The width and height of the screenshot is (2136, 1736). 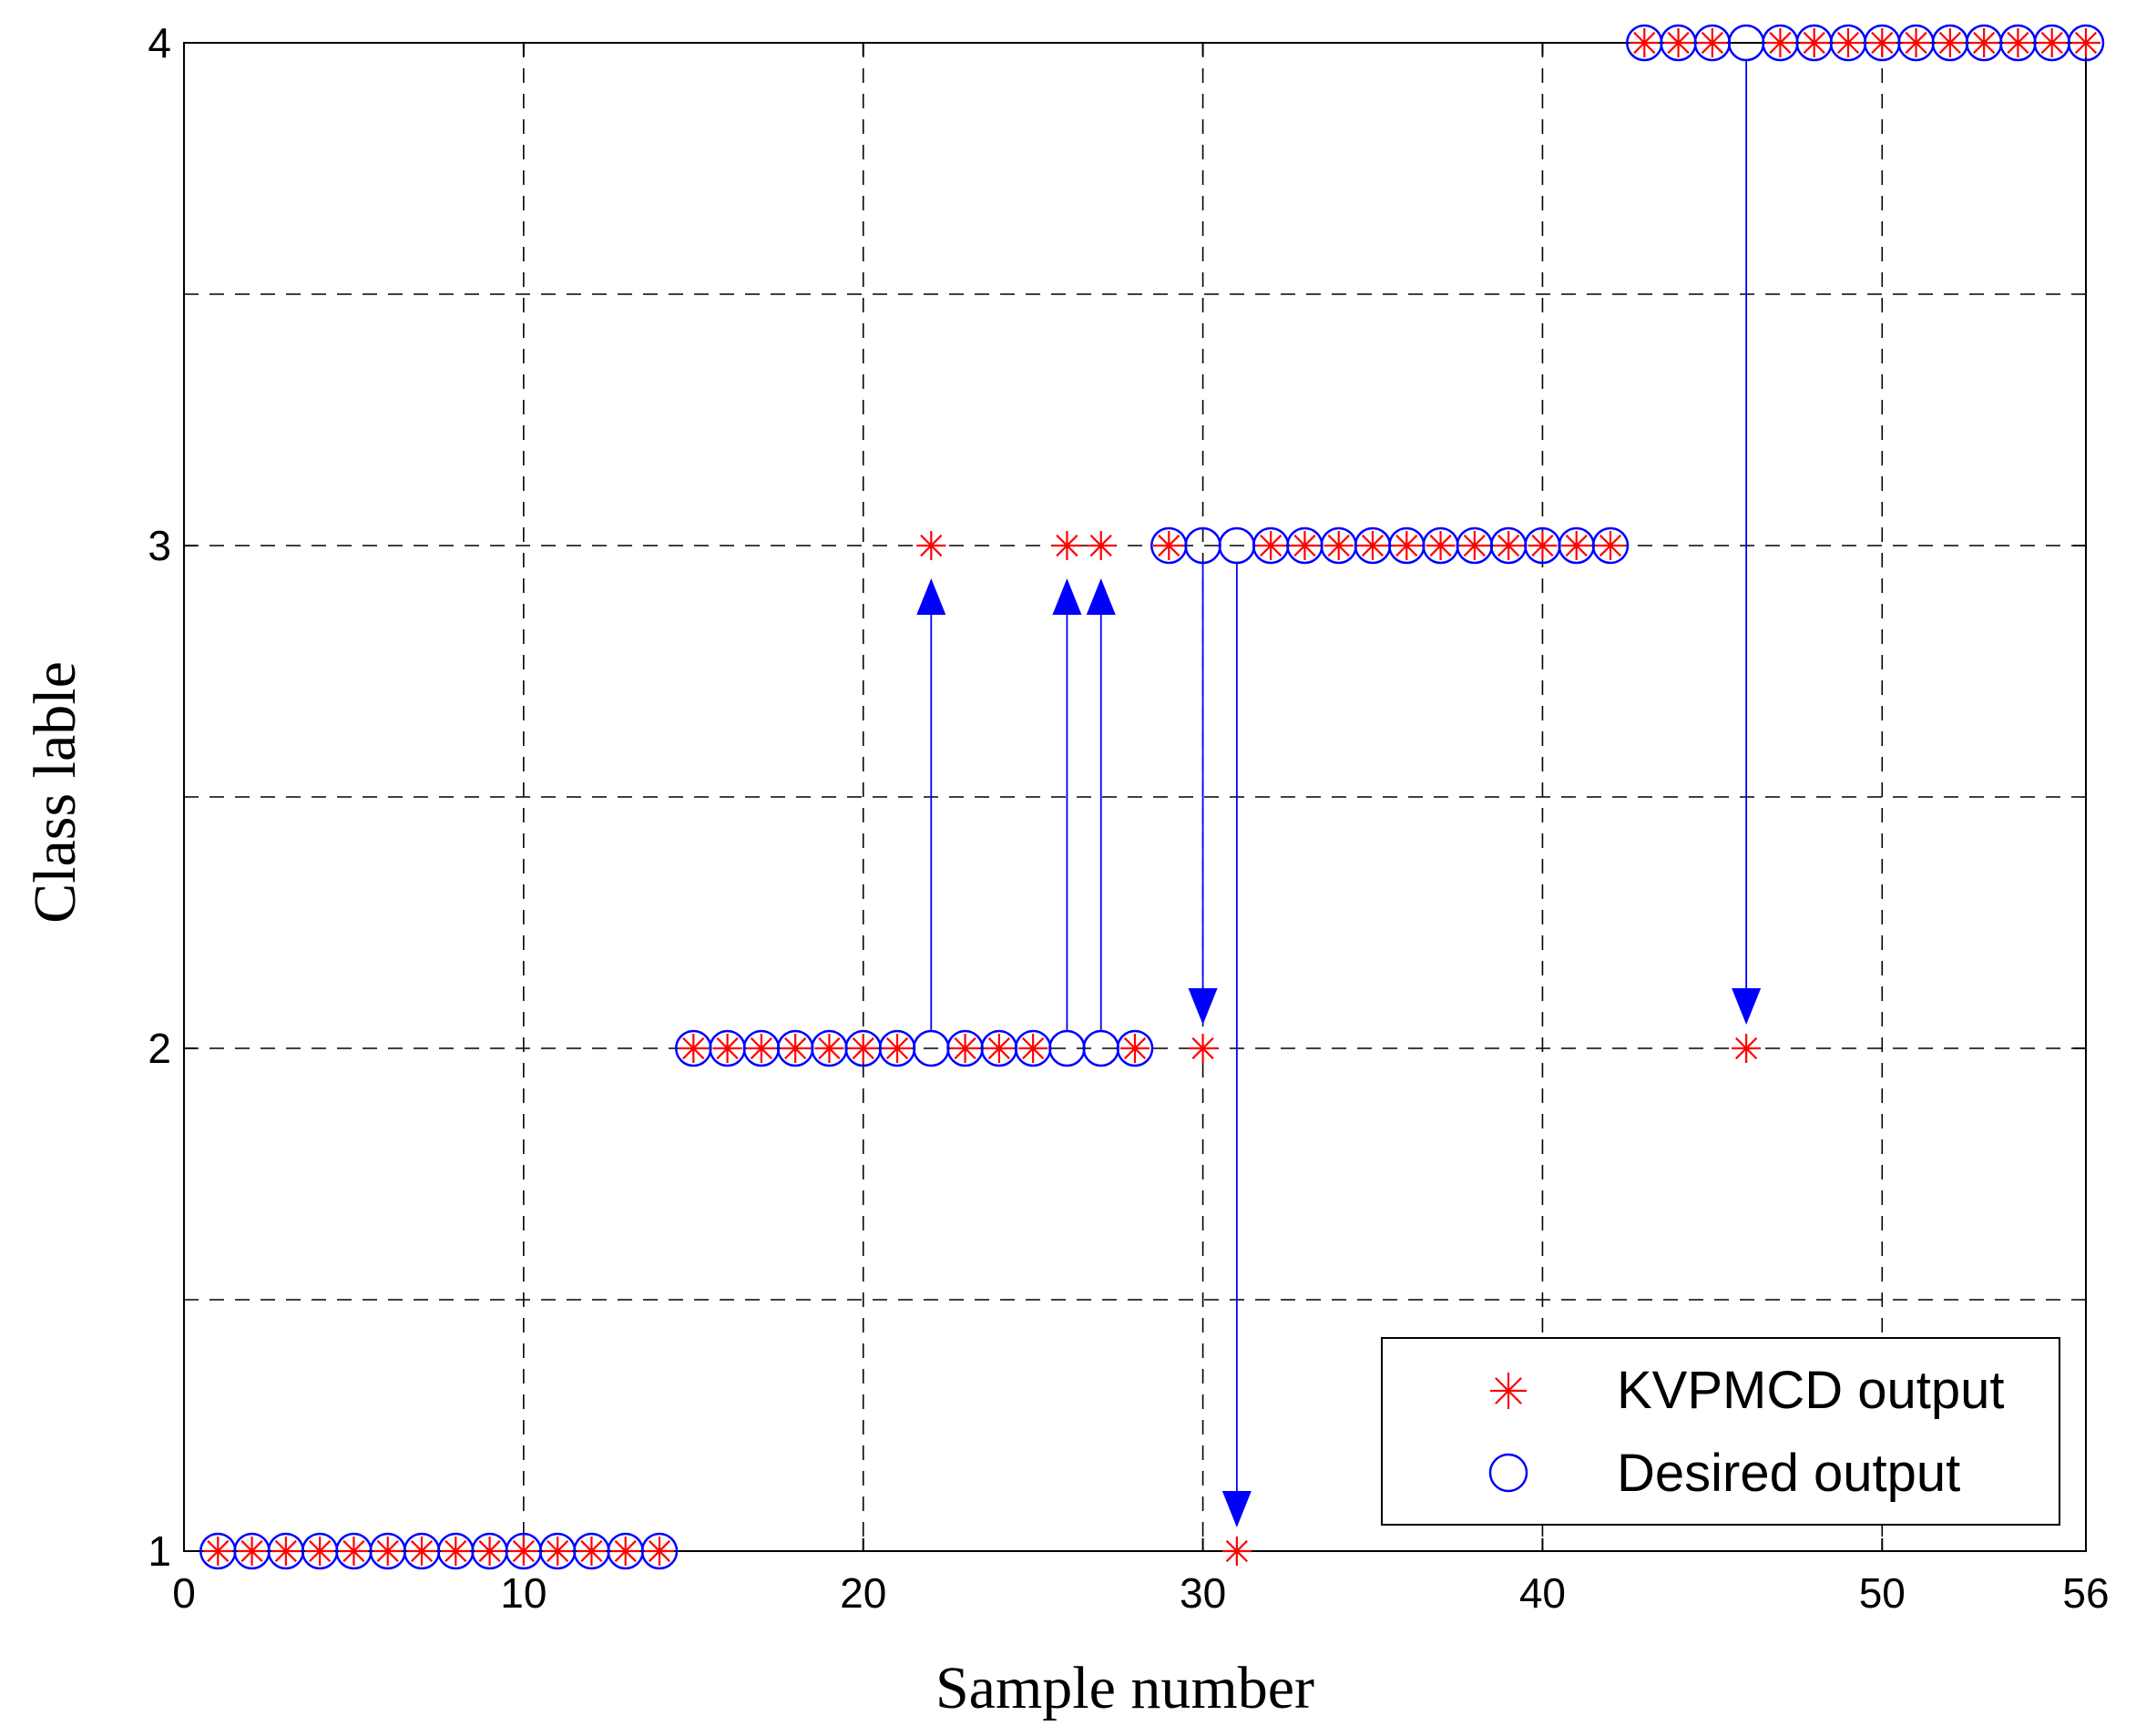 I want to click on x-tick-label: 56, so click(x=2085, y=1593).